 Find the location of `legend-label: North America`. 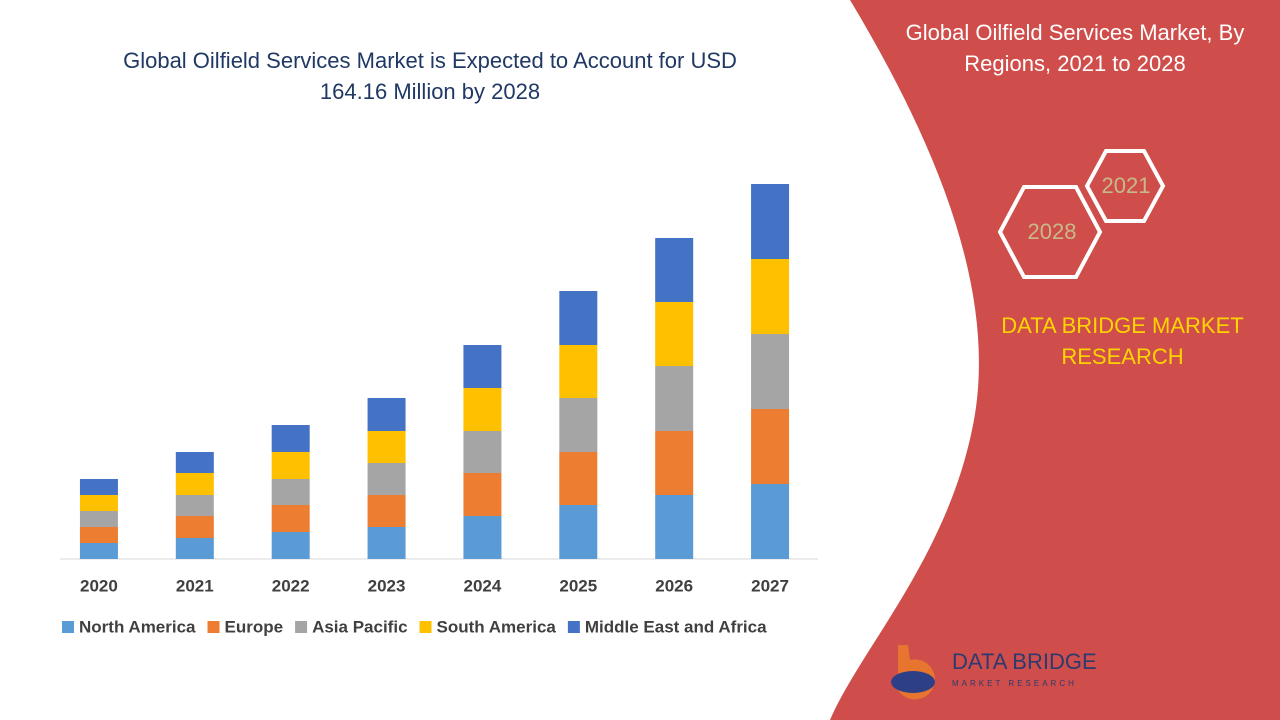

legend-label: North America is located at coordinates (137, 626).